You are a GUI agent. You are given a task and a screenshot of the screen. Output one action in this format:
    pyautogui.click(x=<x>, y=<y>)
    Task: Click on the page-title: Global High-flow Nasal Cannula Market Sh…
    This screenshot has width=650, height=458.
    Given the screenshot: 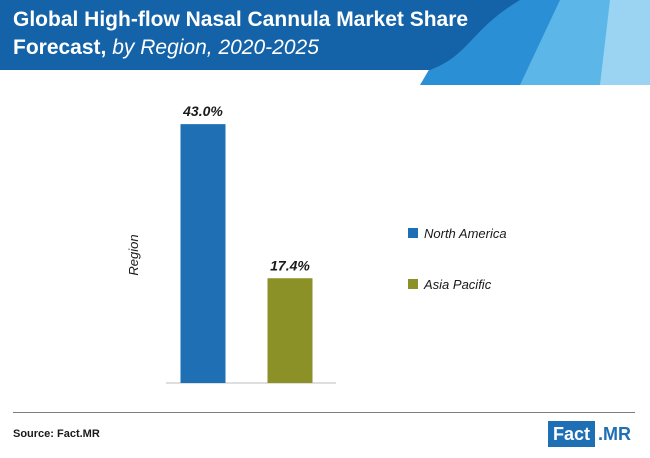 What is the action you would take?
    pyautogui.click(x=248, y=34)
    